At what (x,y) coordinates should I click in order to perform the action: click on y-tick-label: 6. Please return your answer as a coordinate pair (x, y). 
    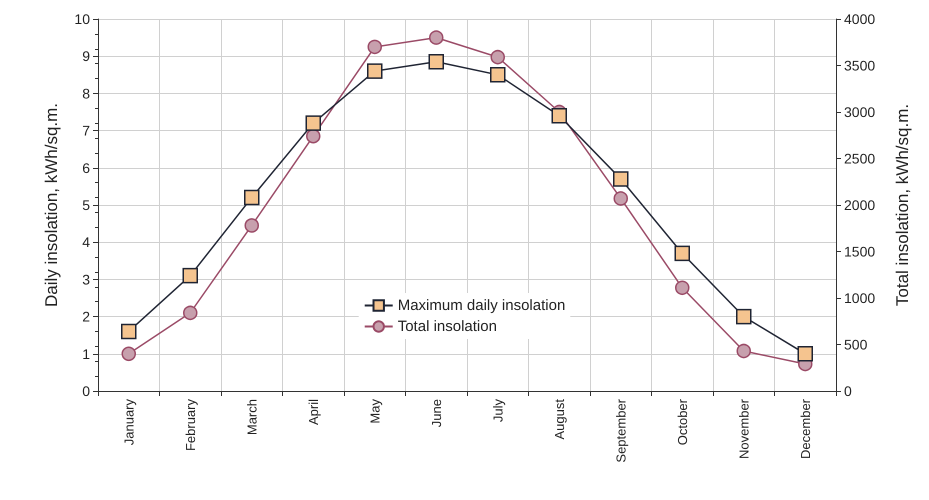
    Looking at the image, I should click on (86, 168).